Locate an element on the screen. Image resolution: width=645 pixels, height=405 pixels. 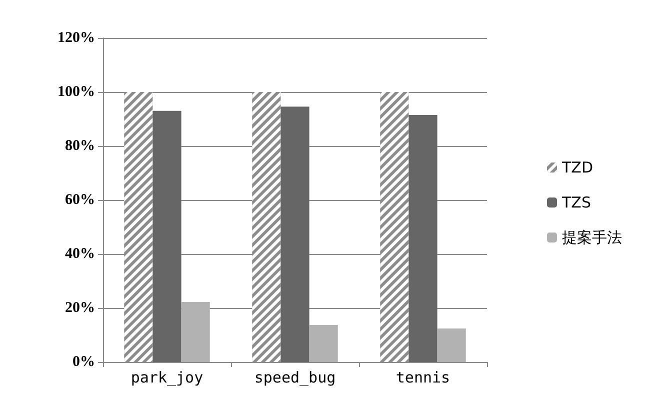
y-tick-label: 40% is located at coordinates (80, 254).